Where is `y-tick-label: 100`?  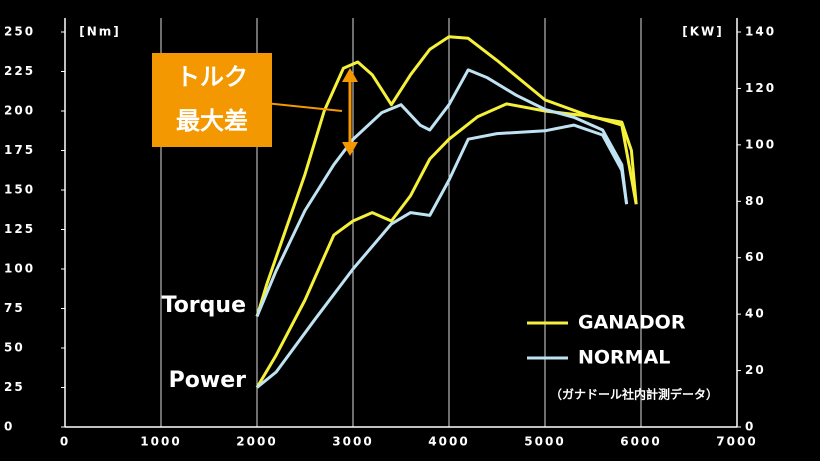
y-tick-label: 100 is located at coordinates (19, 269).